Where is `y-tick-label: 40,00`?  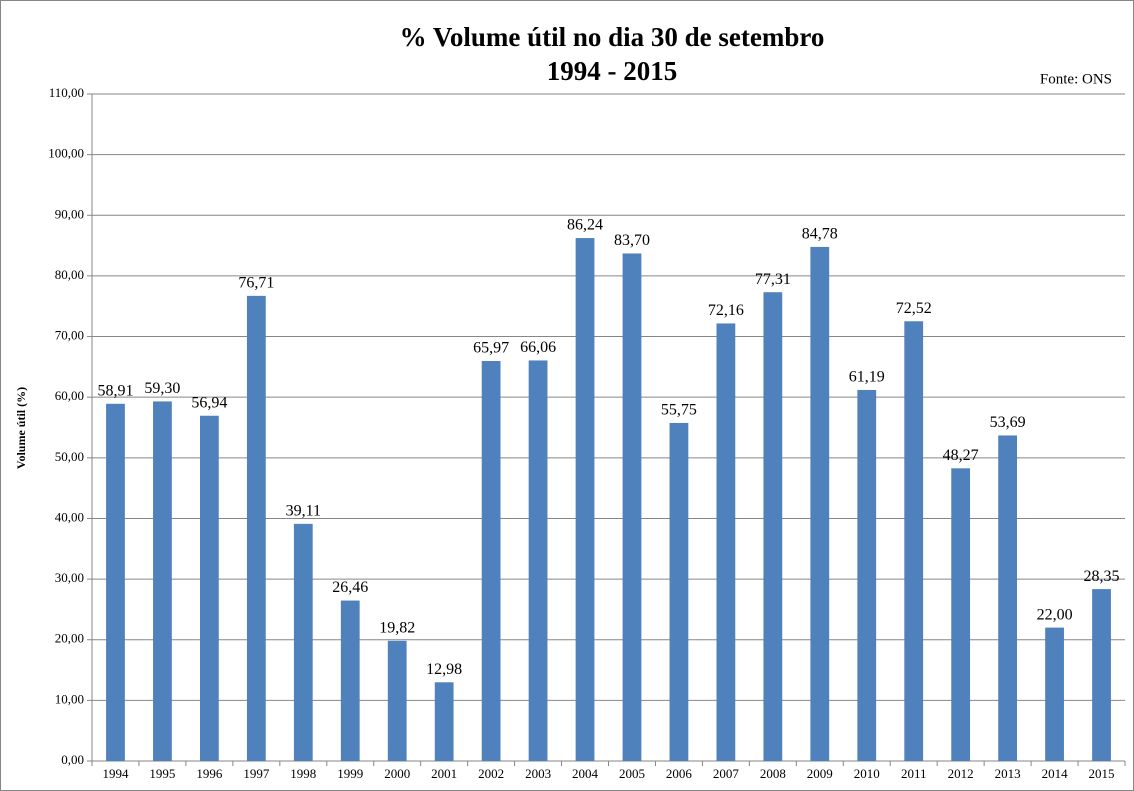
y-tick-label: 40,00 is located at coordinates (69, 516).